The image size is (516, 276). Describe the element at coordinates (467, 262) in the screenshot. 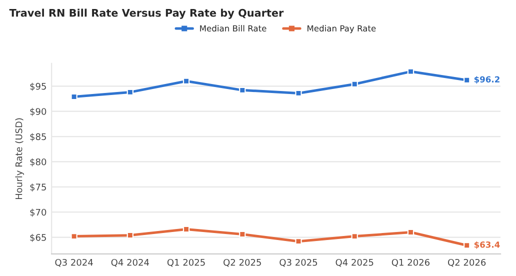

I see `x-tick-label: Q2 2026` at that location.